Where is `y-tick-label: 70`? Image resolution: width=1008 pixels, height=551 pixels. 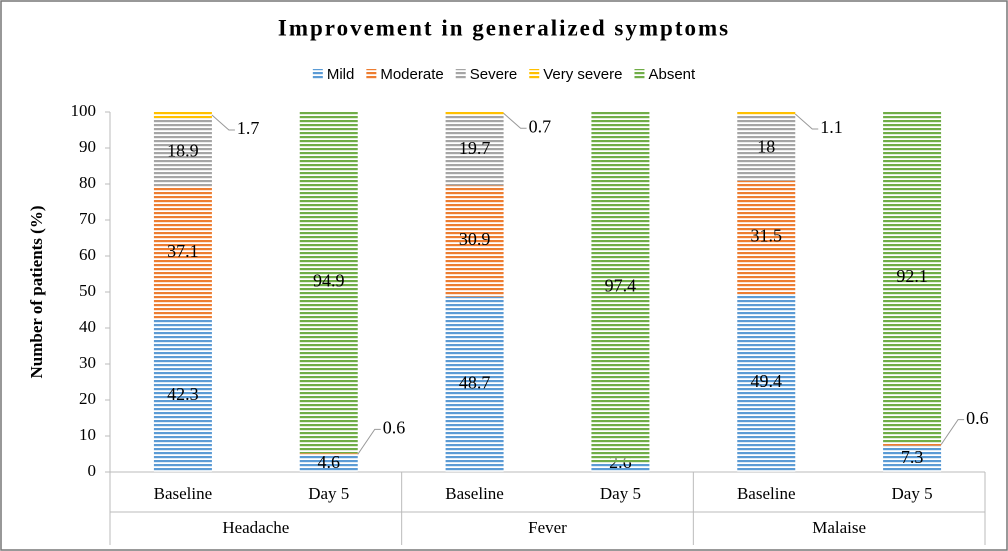
y-tick-label: 70 is located at coordinates (87, 218).